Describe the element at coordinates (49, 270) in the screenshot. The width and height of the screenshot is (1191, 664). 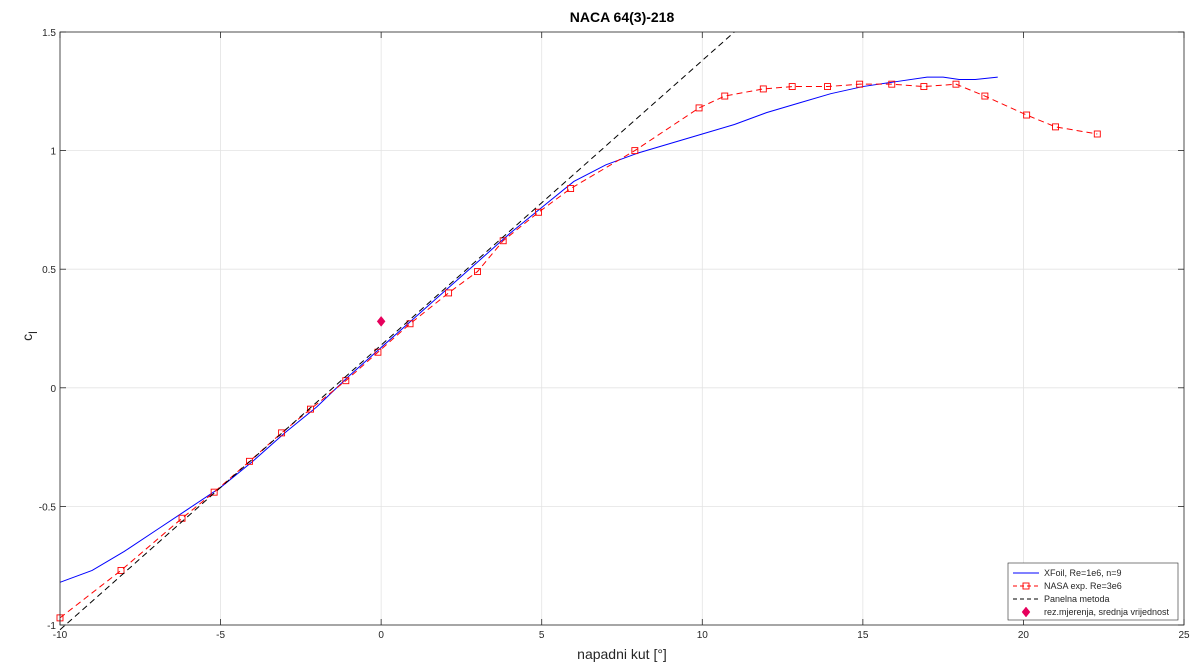
I see `y-tick-label: 0.5` at that location.